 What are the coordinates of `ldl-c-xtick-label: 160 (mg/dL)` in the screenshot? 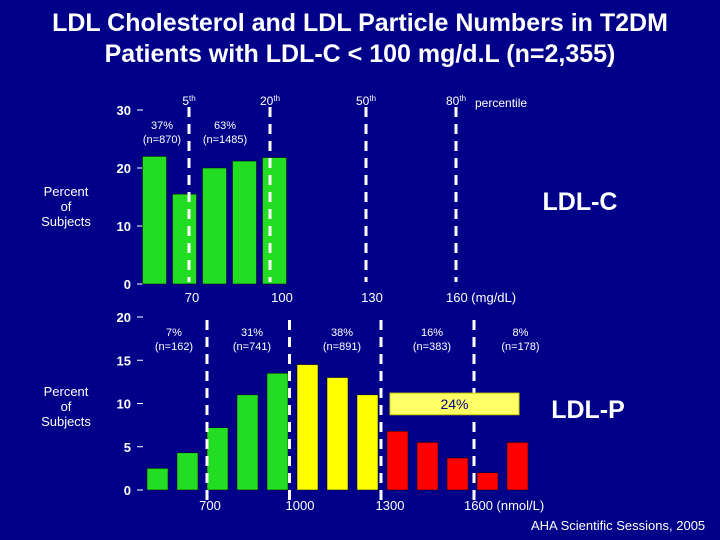 It's located at (481, 297).